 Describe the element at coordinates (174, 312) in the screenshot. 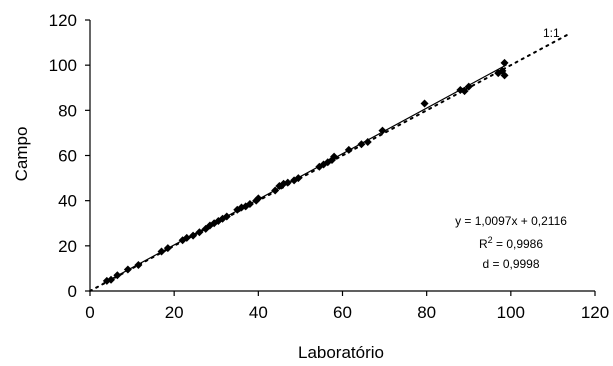

I see `x-tick-label: 20` at that location.